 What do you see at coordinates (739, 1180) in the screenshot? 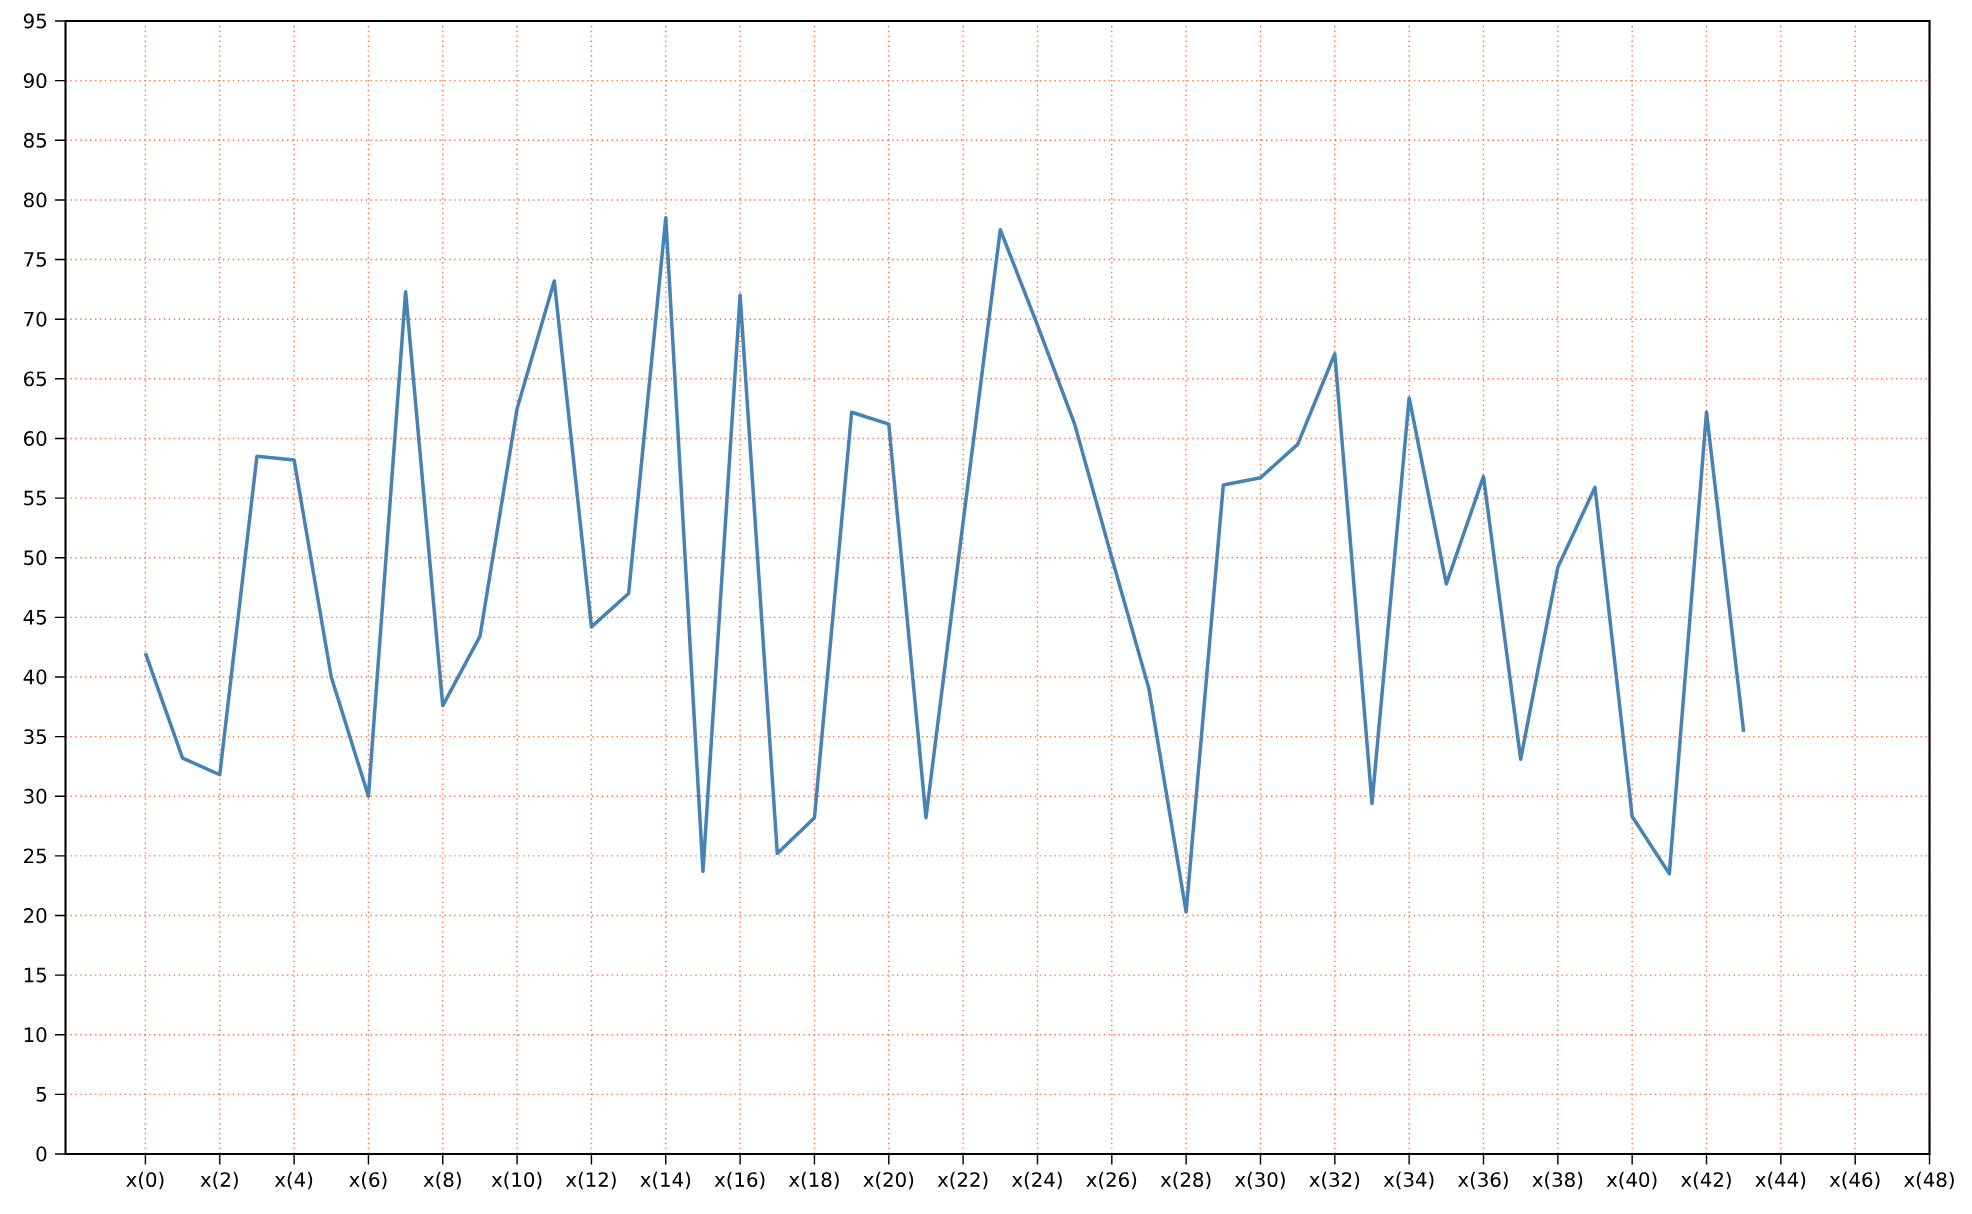
I see `x-tick-label: x(16)` at bounding box center [739, 1180].